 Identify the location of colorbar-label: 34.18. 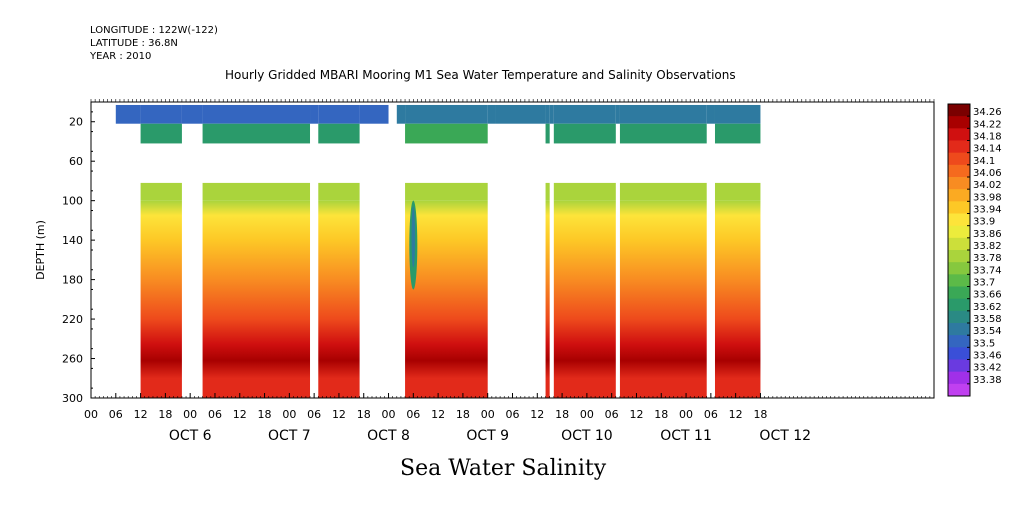
(987, 137).